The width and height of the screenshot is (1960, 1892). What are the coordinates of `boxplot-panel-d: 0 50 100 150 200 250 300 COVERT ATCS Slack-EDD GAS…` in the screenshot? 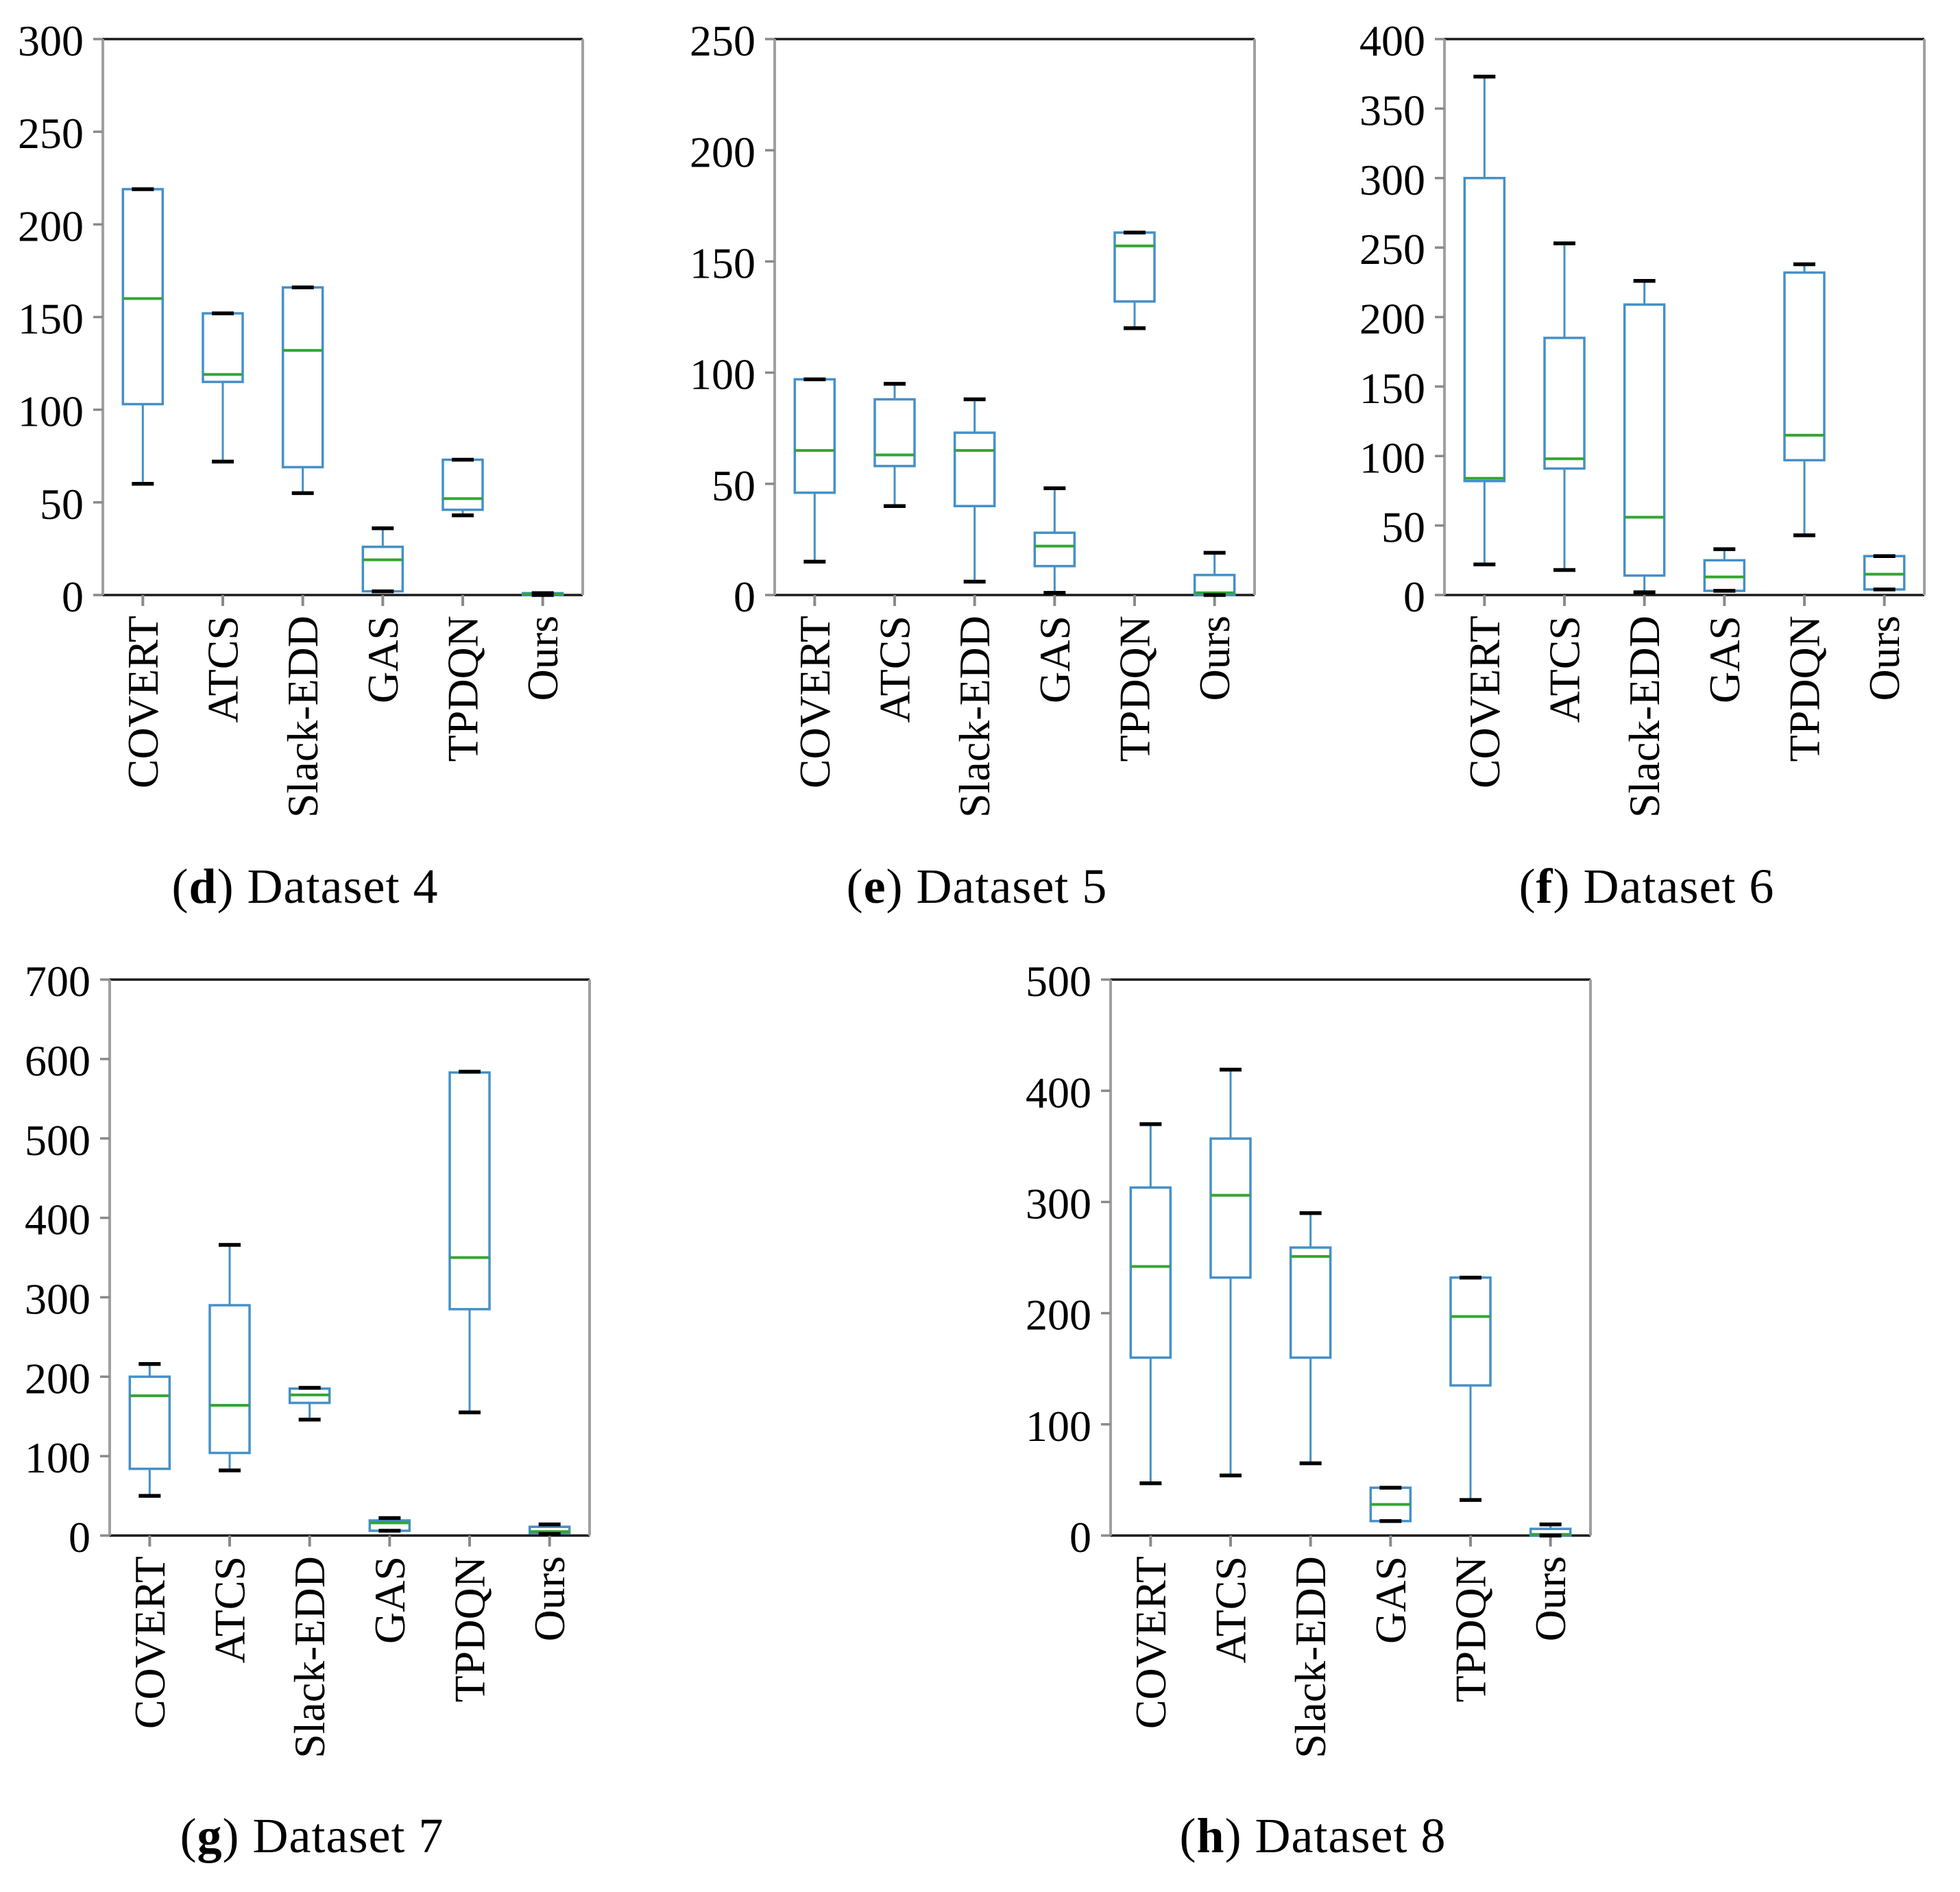 It's located at (301, 417).